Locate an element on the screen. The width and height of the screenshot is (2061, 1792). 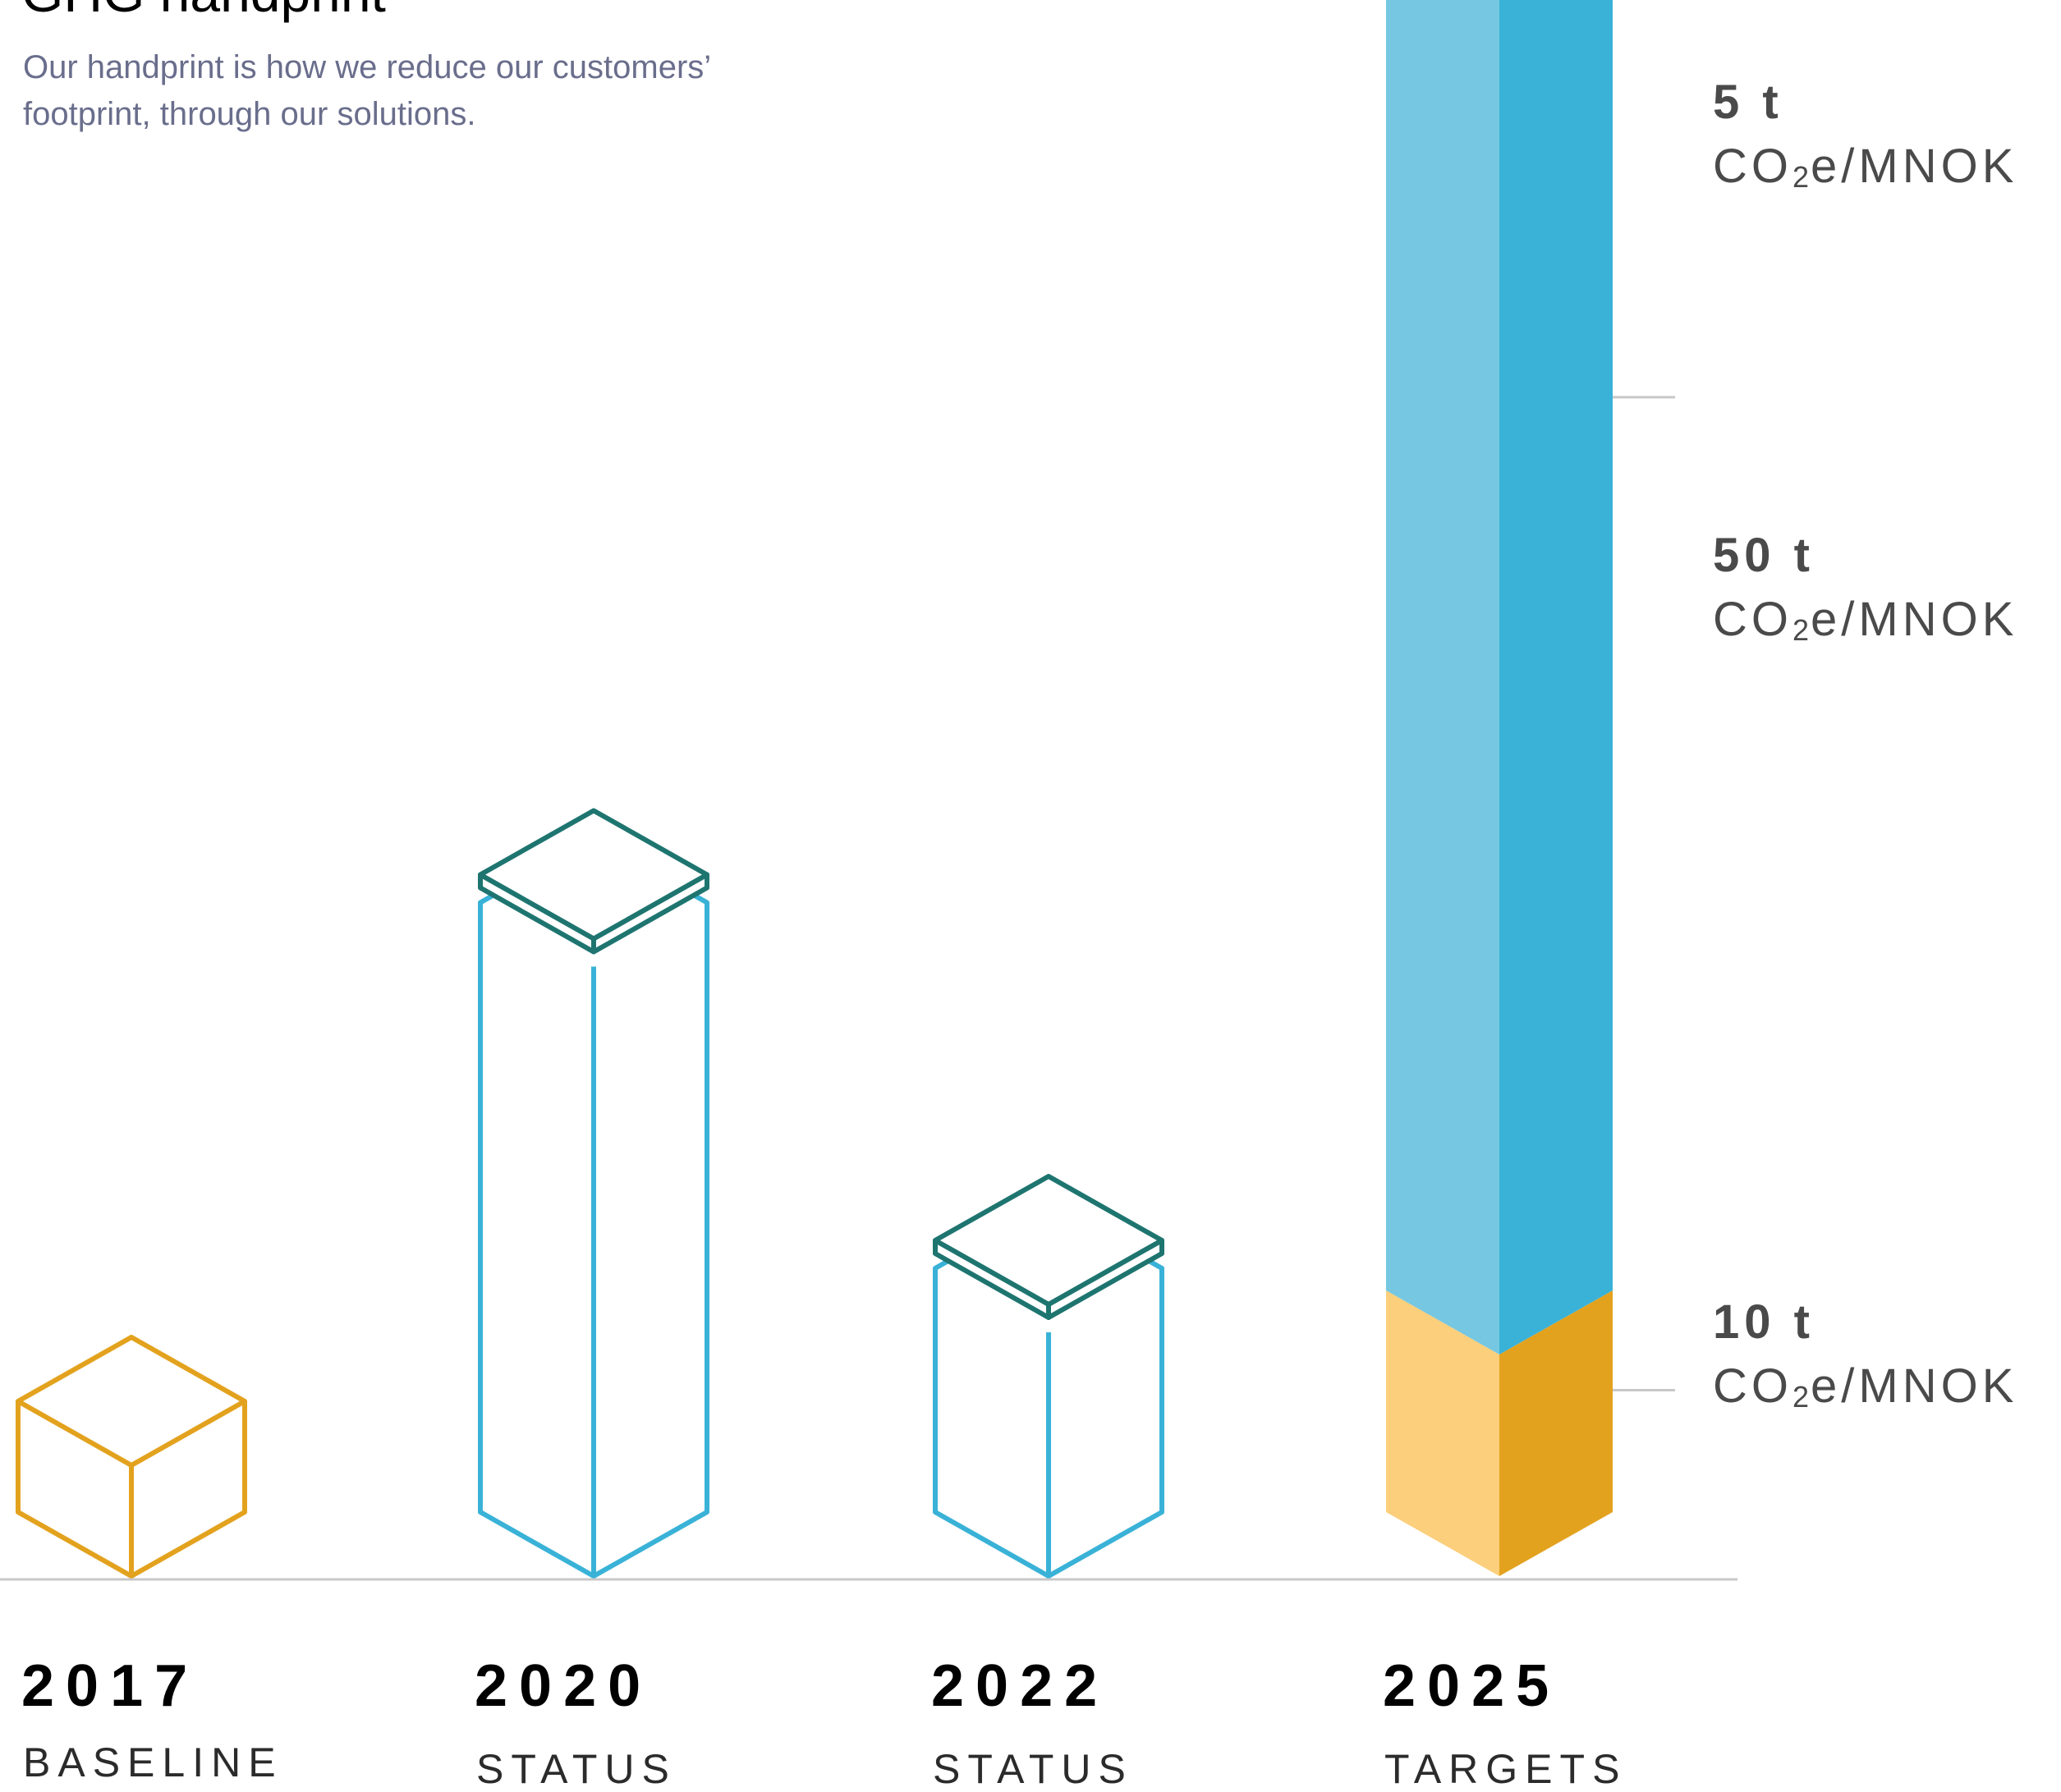
bar-2025-segment-bottom-left is located at coordinates (1442, 1433).